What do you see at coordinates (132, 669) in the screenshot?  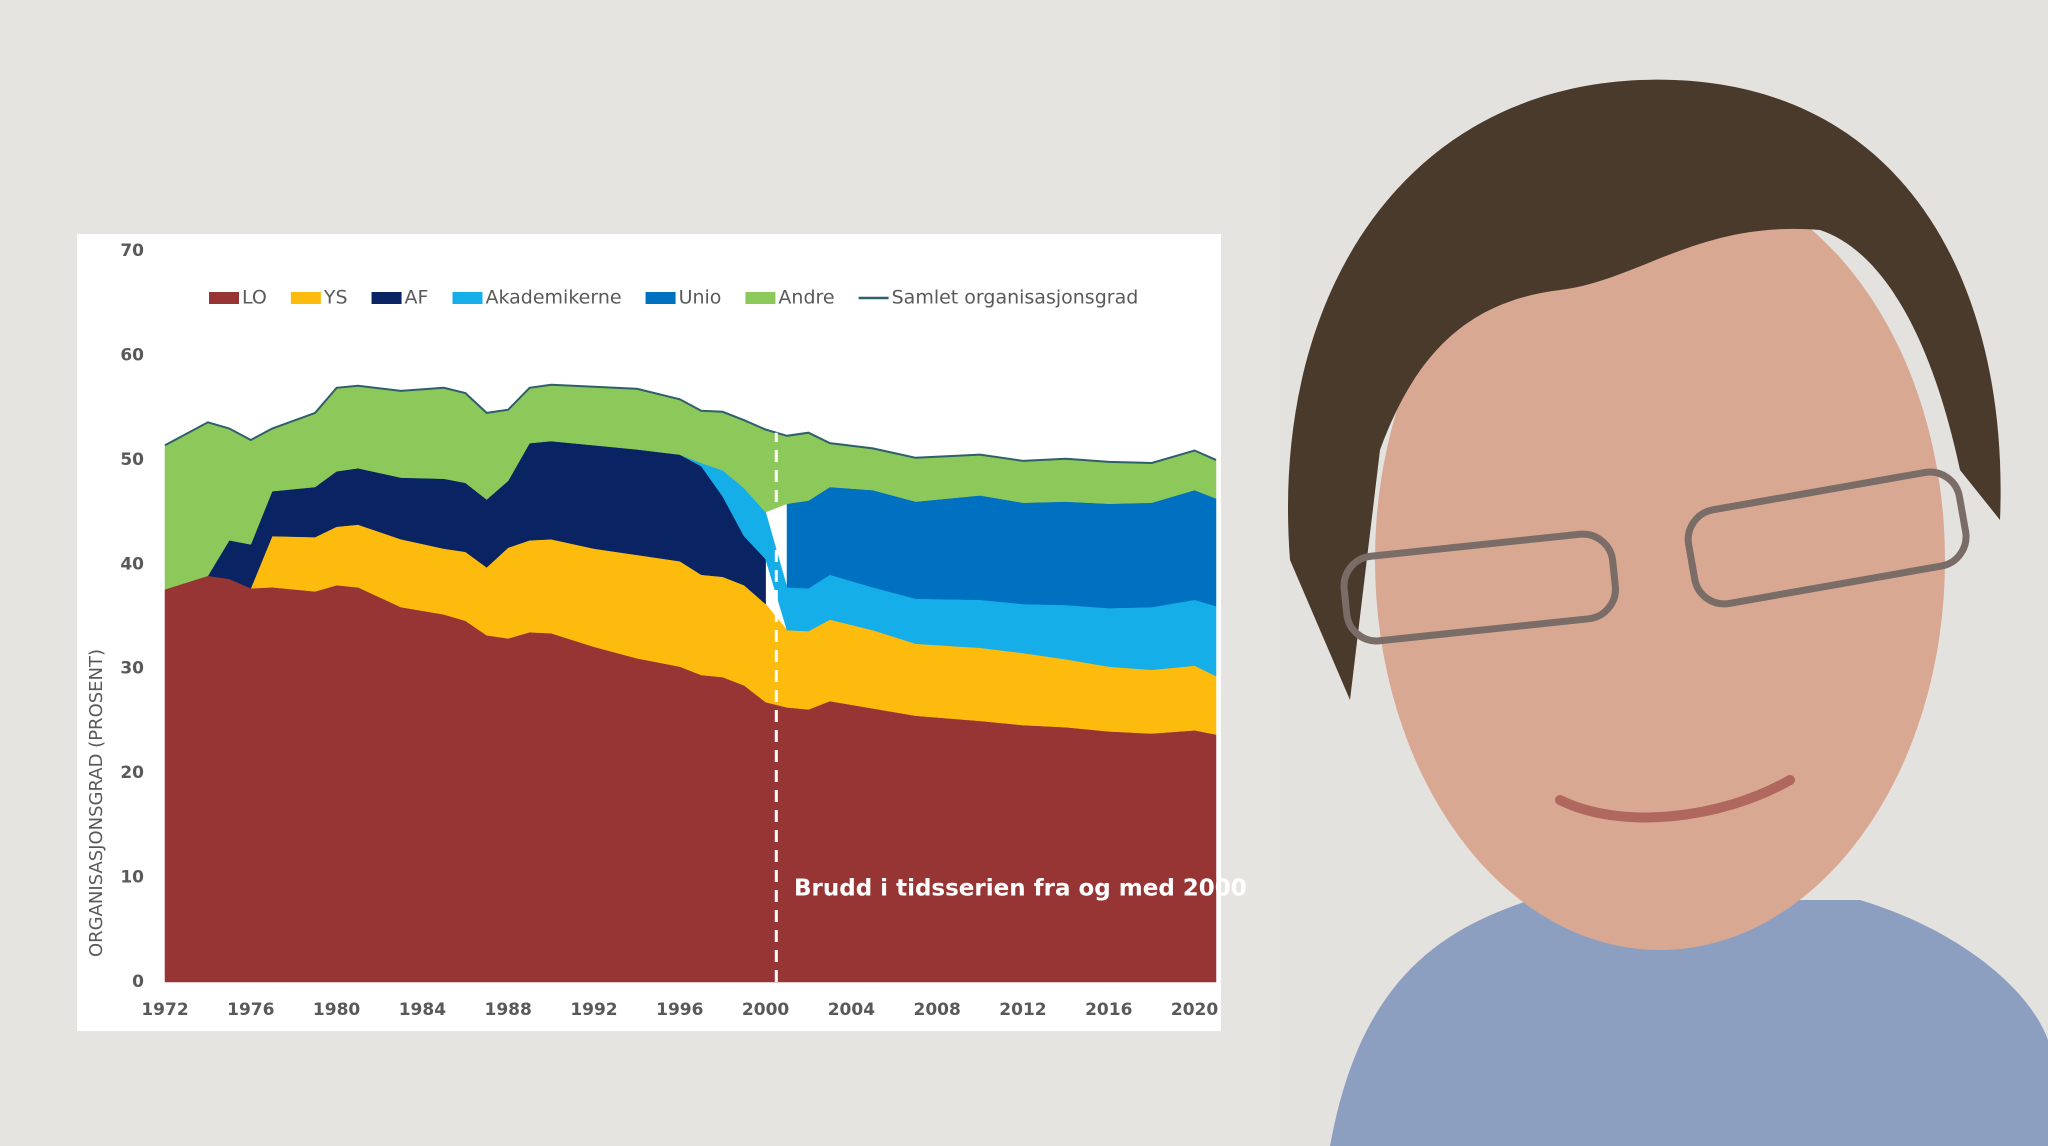 I see `y-tick-label: 30` at bounding box center [132, 669].